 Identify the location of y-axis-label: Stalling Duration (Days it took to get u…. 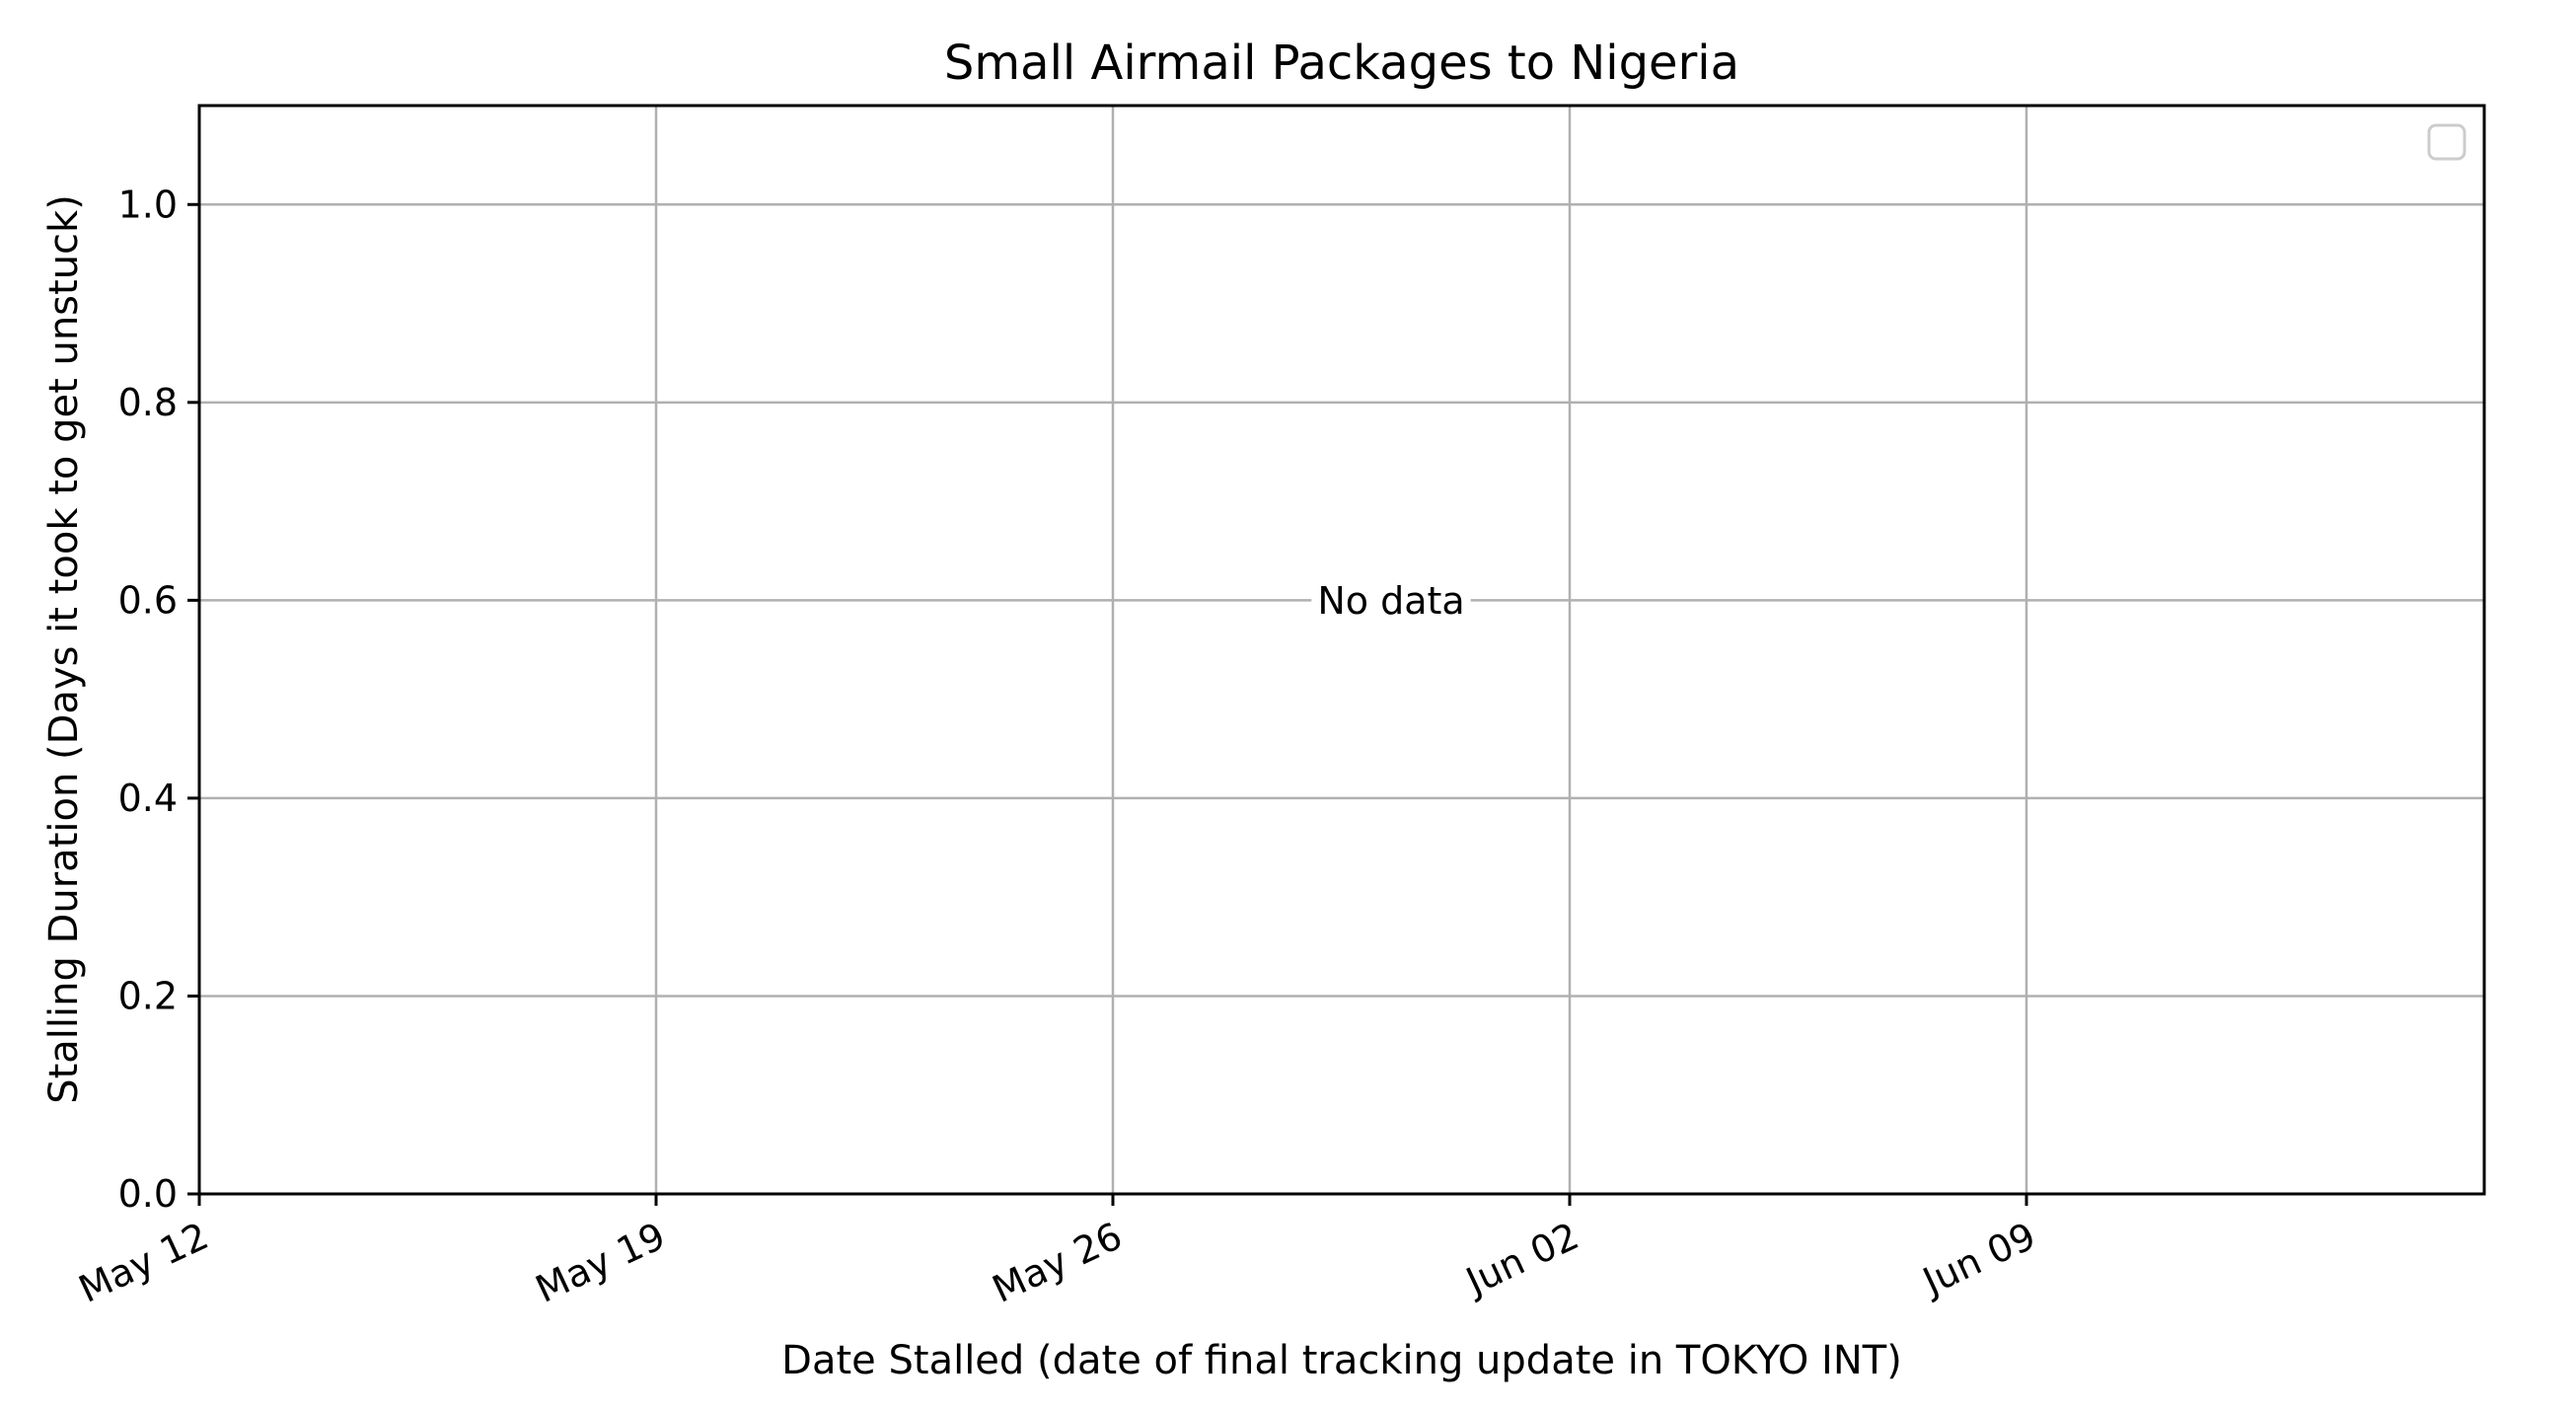
(64, 649).